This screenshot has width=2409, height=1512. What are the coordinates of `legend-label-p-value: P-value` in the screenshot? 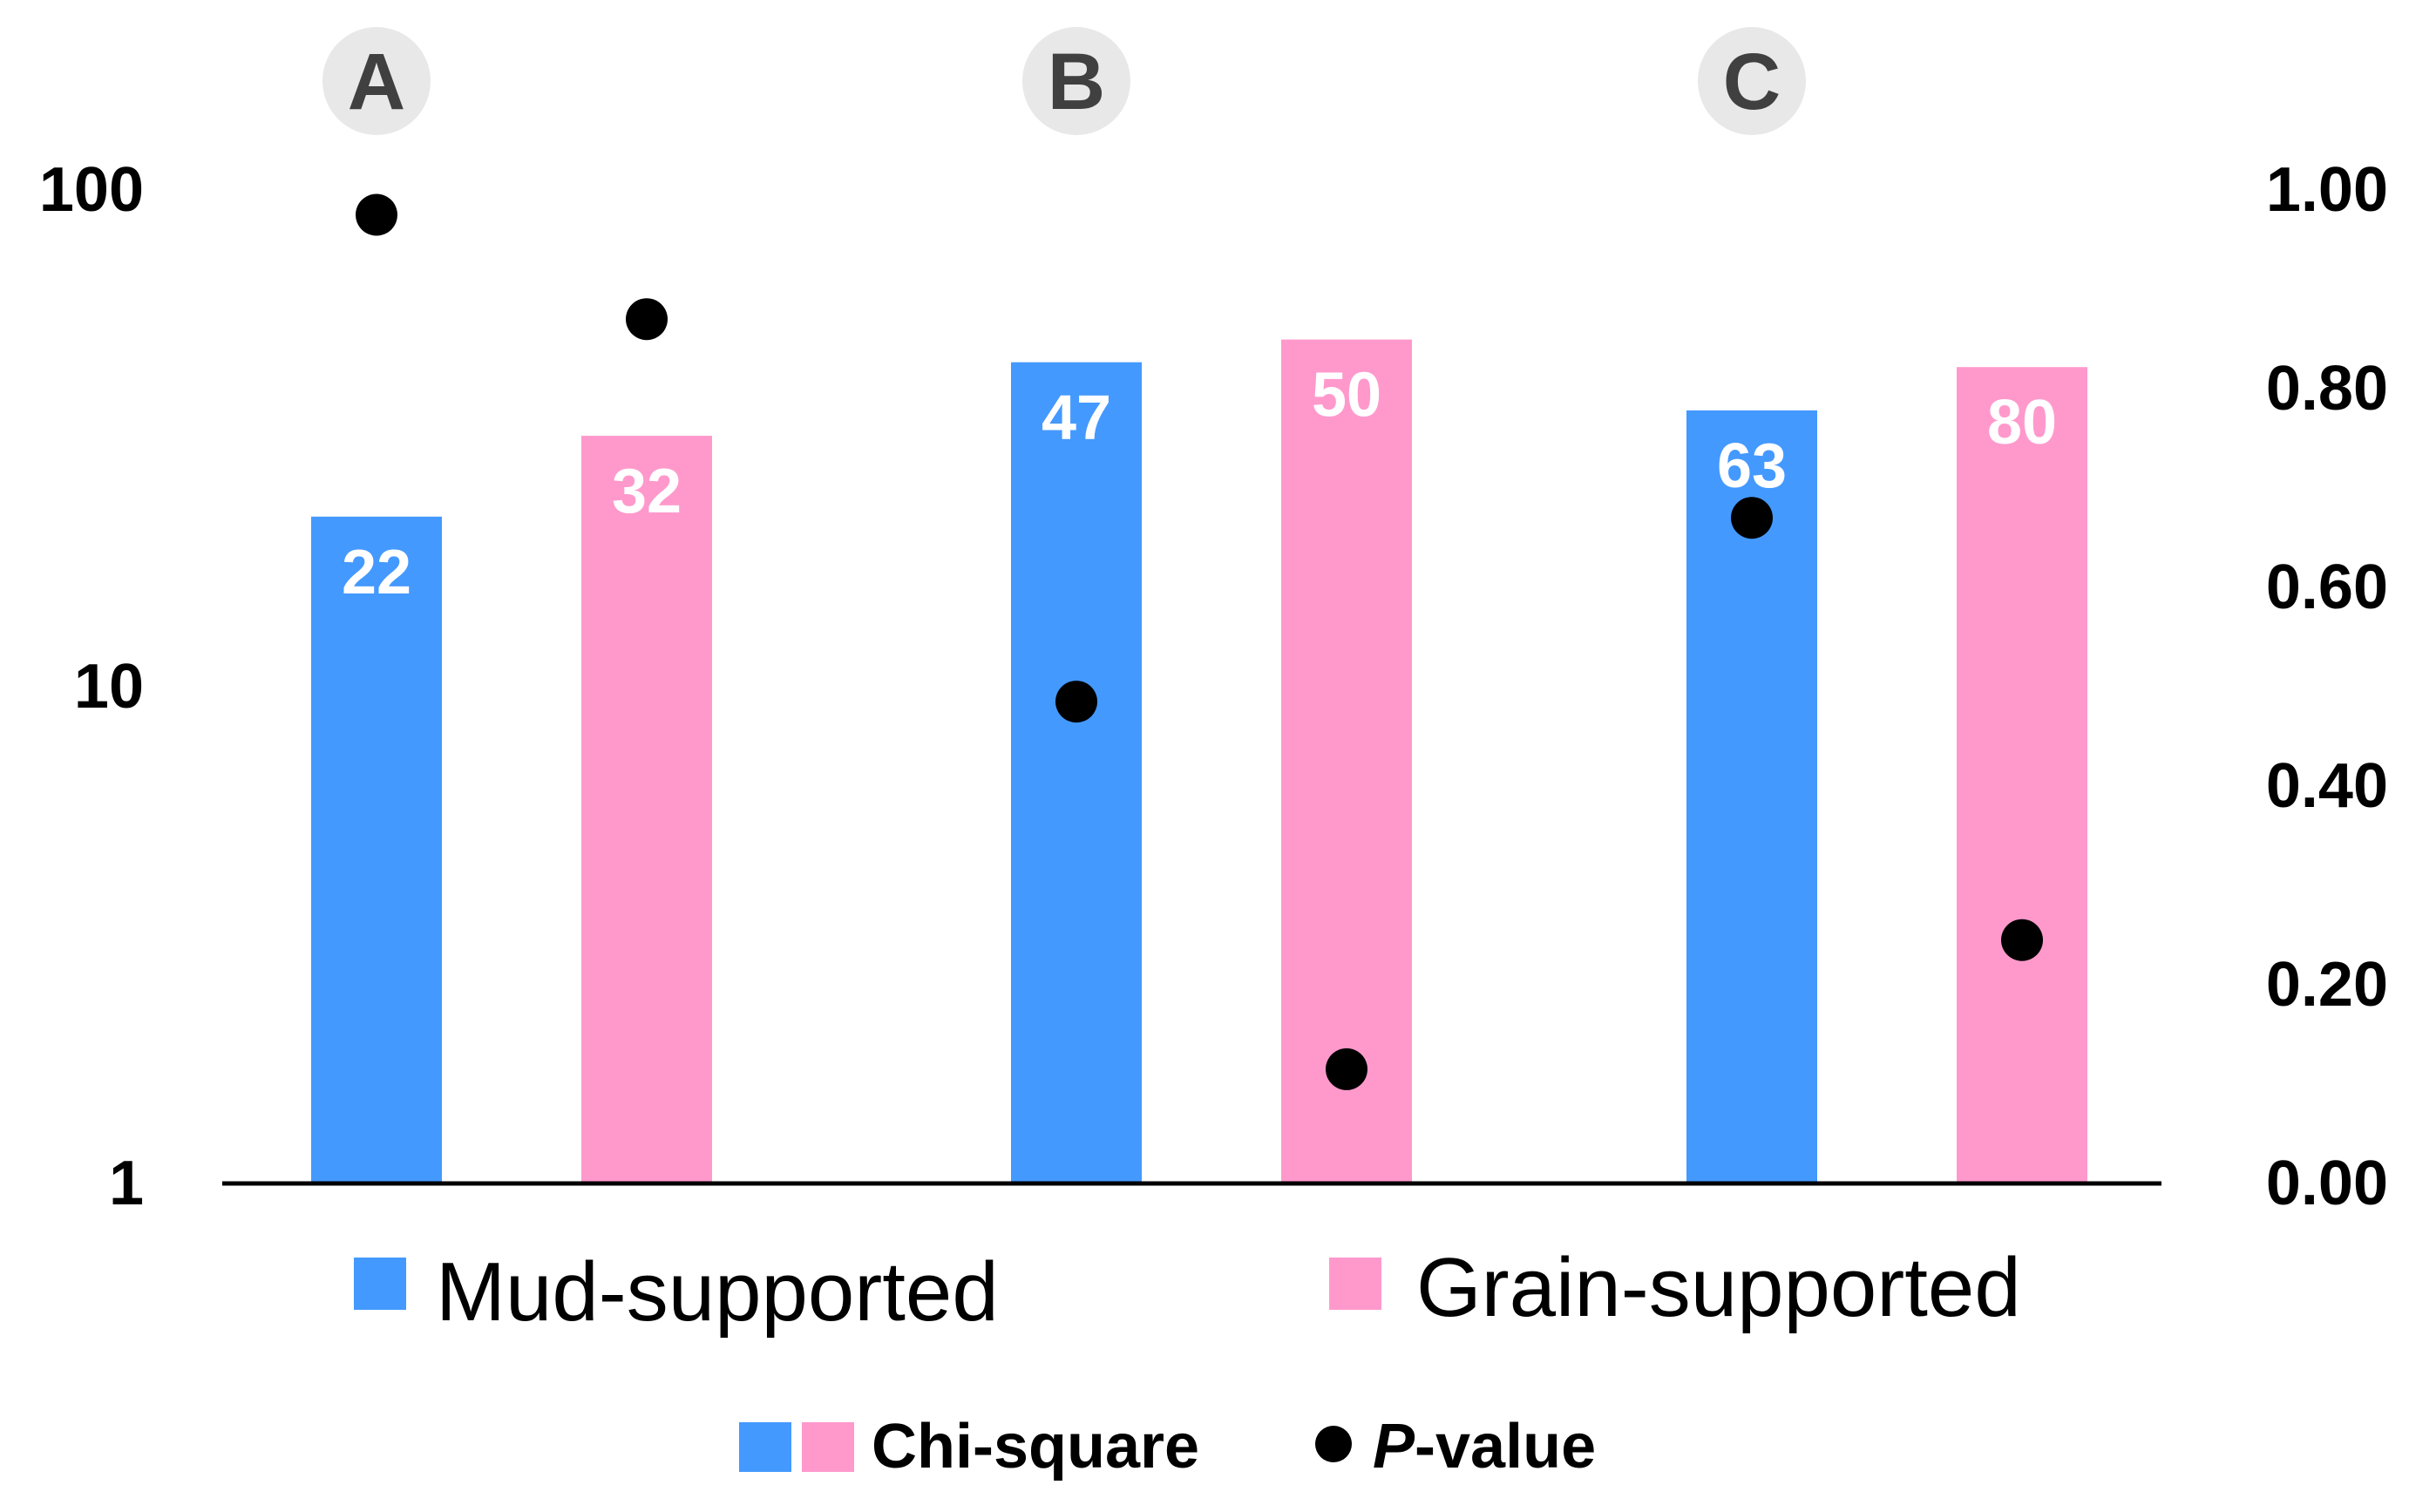 It's located at (1484, 1446).